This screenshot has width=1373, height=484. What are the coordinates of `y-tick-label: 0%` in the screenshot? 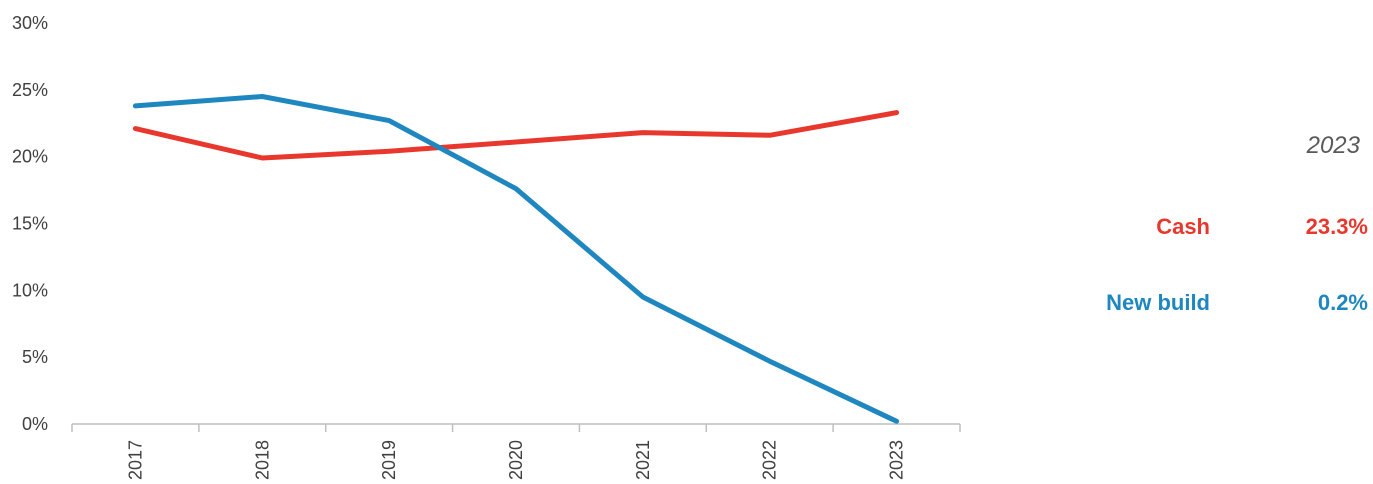 It's located at (35, 424).